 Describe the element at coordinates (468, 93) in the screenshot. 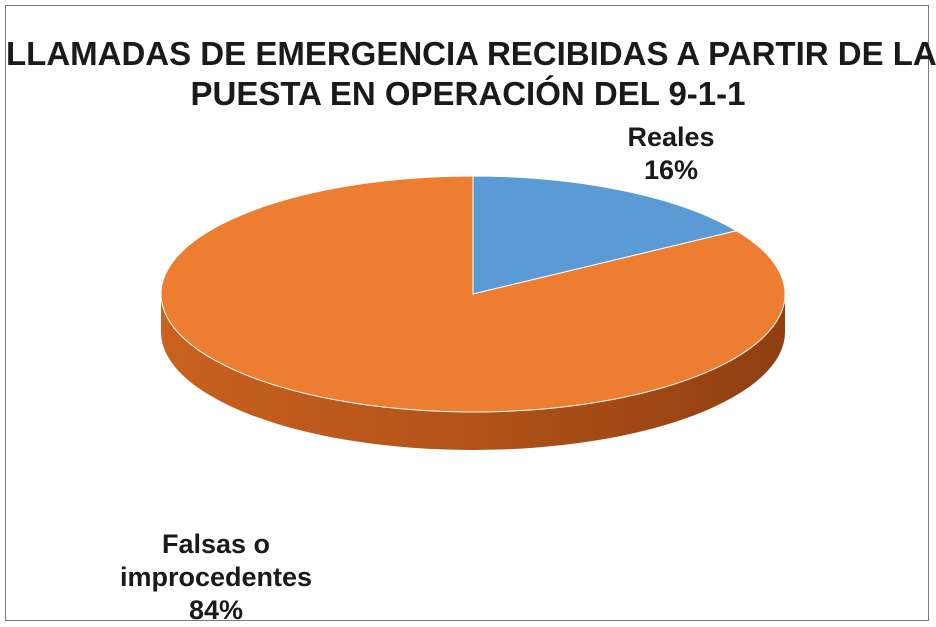

I see `chart-title-line-2: PUESTA EN OPERACIÓN DEL 9-1-1` at that location.